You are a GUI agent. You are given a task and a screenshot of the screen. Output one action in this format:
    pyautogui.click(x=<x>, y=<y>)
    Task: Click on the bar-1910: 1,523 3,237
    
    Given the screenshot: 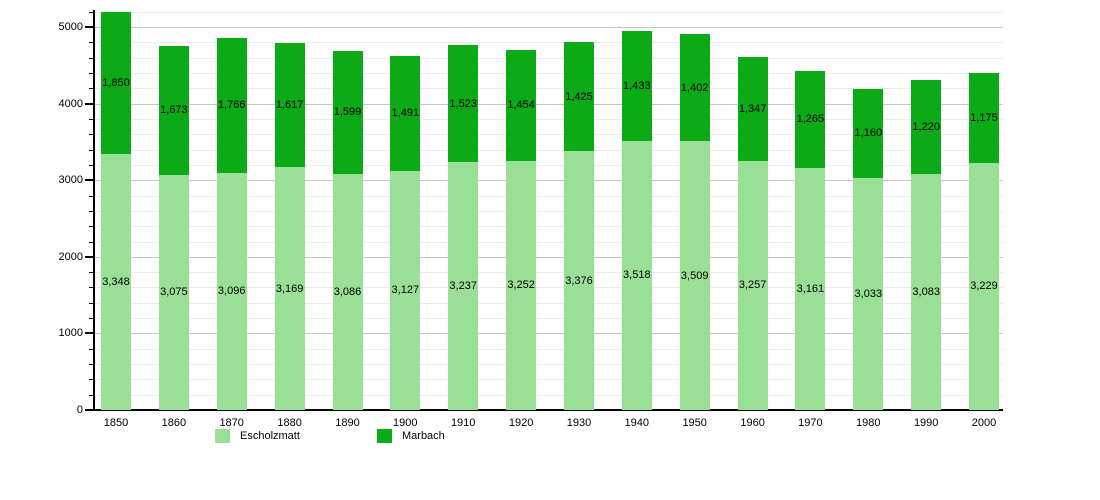 What is the action you would take?
    pyautogui.click(x=463, y=227)
    